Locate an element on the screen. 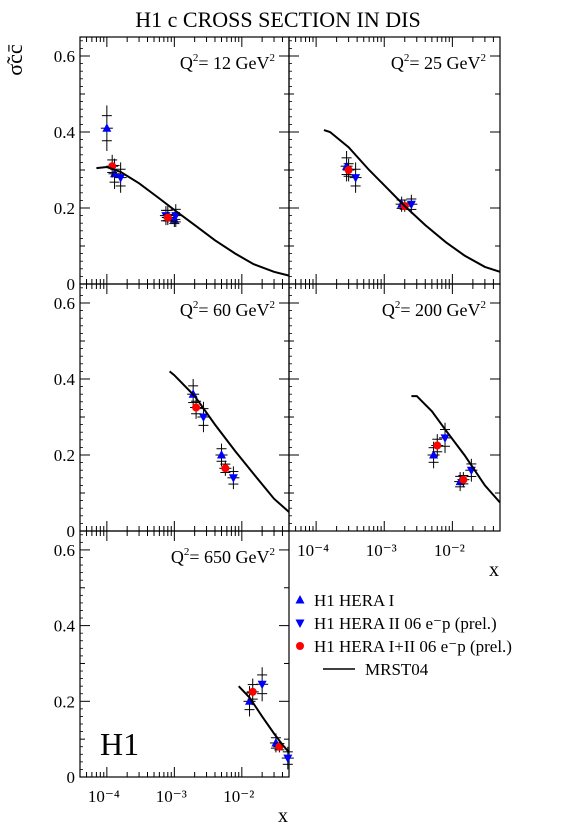  panel-q2-label: Q2= 12 GeV2 is located at coordinates (227, 62).